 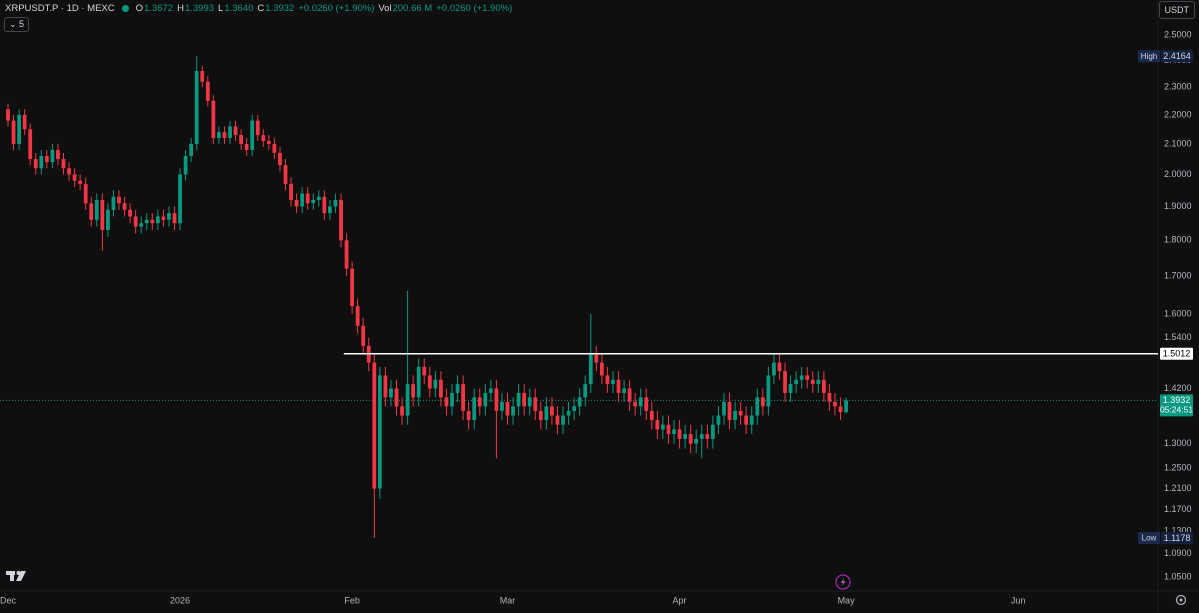 What do you see at coordinates (17, 24) in the screenshot?
I see `indicator-toggle: ⌄ 5` at bounding box center [17, 24].